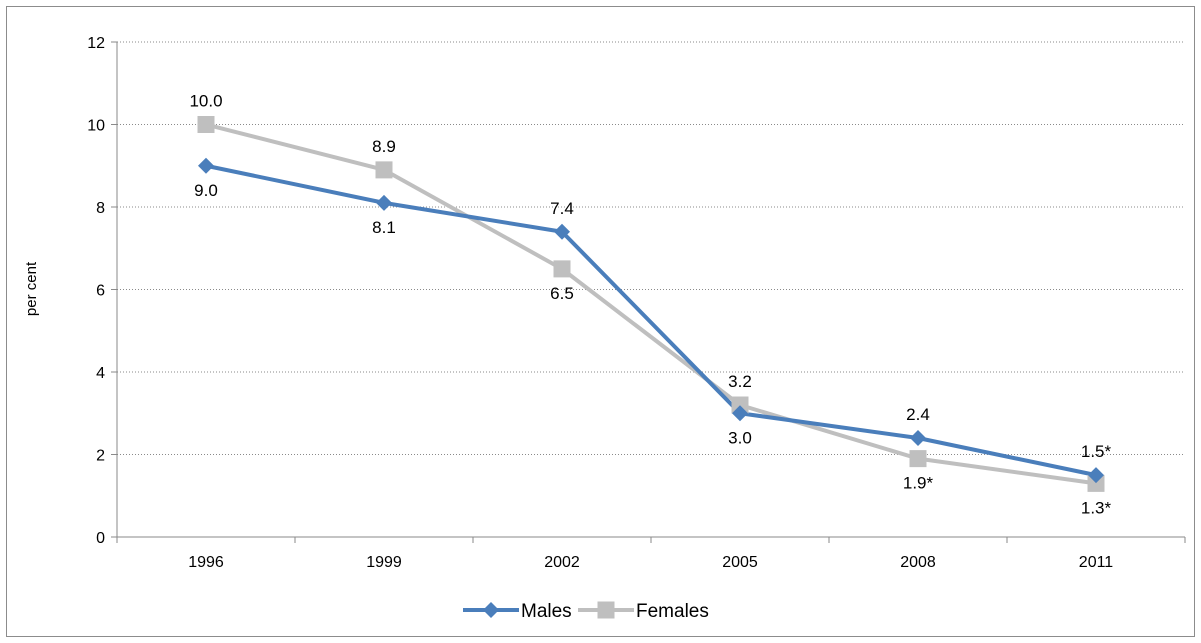  I want to click on data-label-females: 3.2, so click(740, 381).